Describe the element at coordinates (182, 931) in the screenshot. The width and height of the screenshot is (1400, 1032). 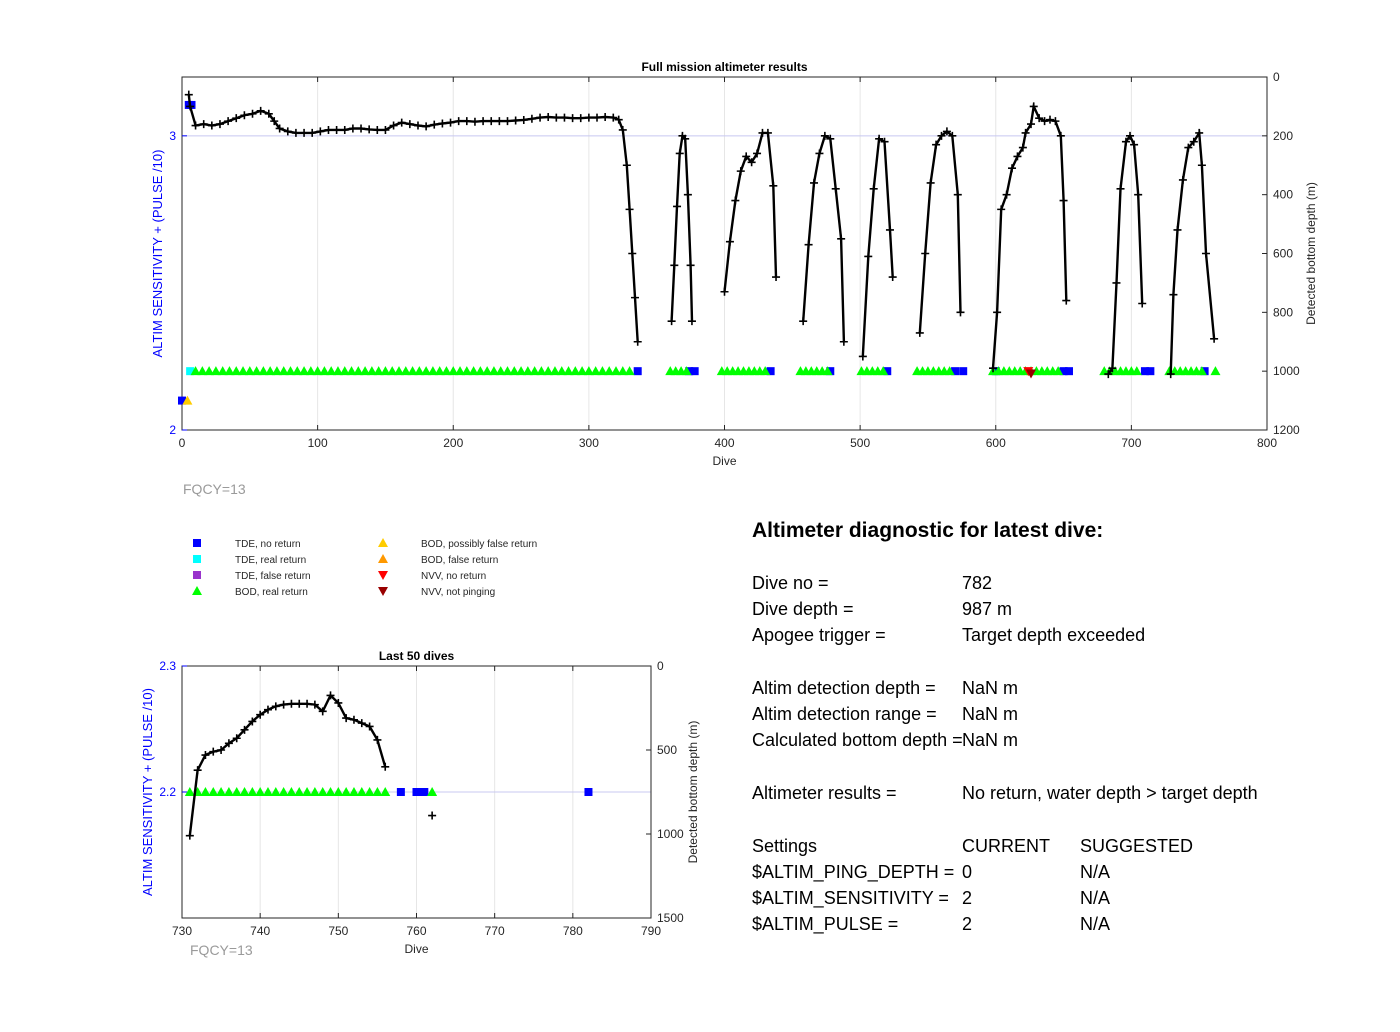
I see `x-tick-label: 730` at that location.